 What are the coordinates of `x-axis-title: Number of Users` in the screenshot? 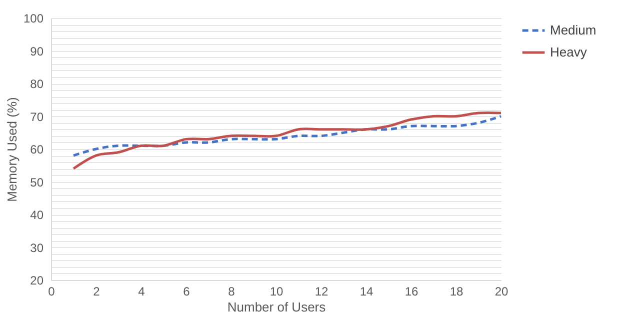 It's located at (276, 307).